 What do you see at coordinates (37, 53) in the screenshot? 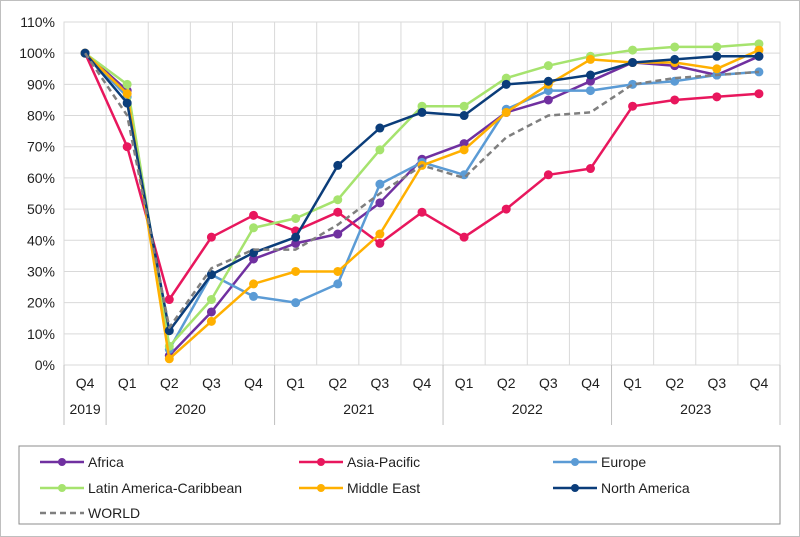
I see `y-tick-label: 100%` at bounding box center [37, 53].